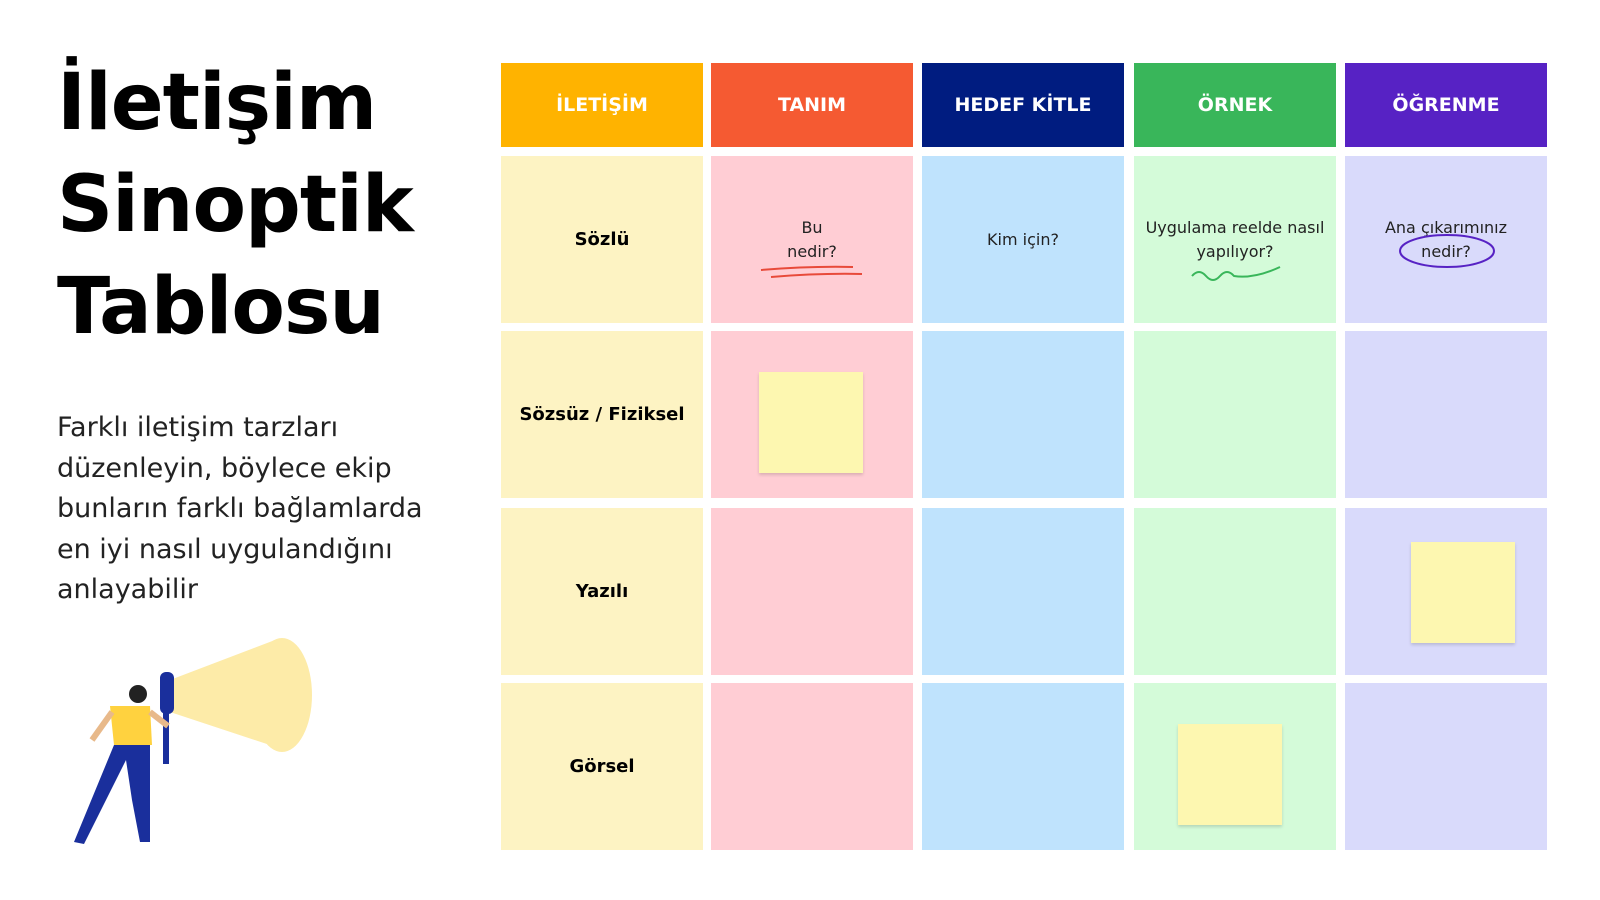 The image size is (1600, 900). I want to click on title: İletişim Sinoptik Tablosu, so click(235, 205).